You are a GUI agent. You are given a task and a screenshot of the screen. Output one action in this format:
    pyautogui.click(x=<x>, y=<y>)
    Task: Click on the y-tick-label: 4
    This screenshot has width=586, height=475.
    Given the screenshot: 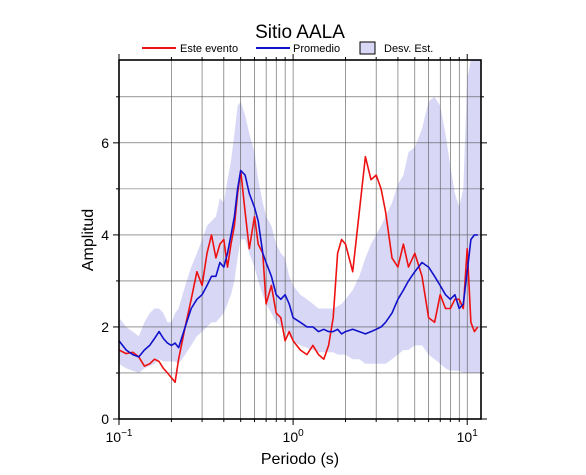 What is the action you would take?
    pyautogui.click(x=105, y=235)
    